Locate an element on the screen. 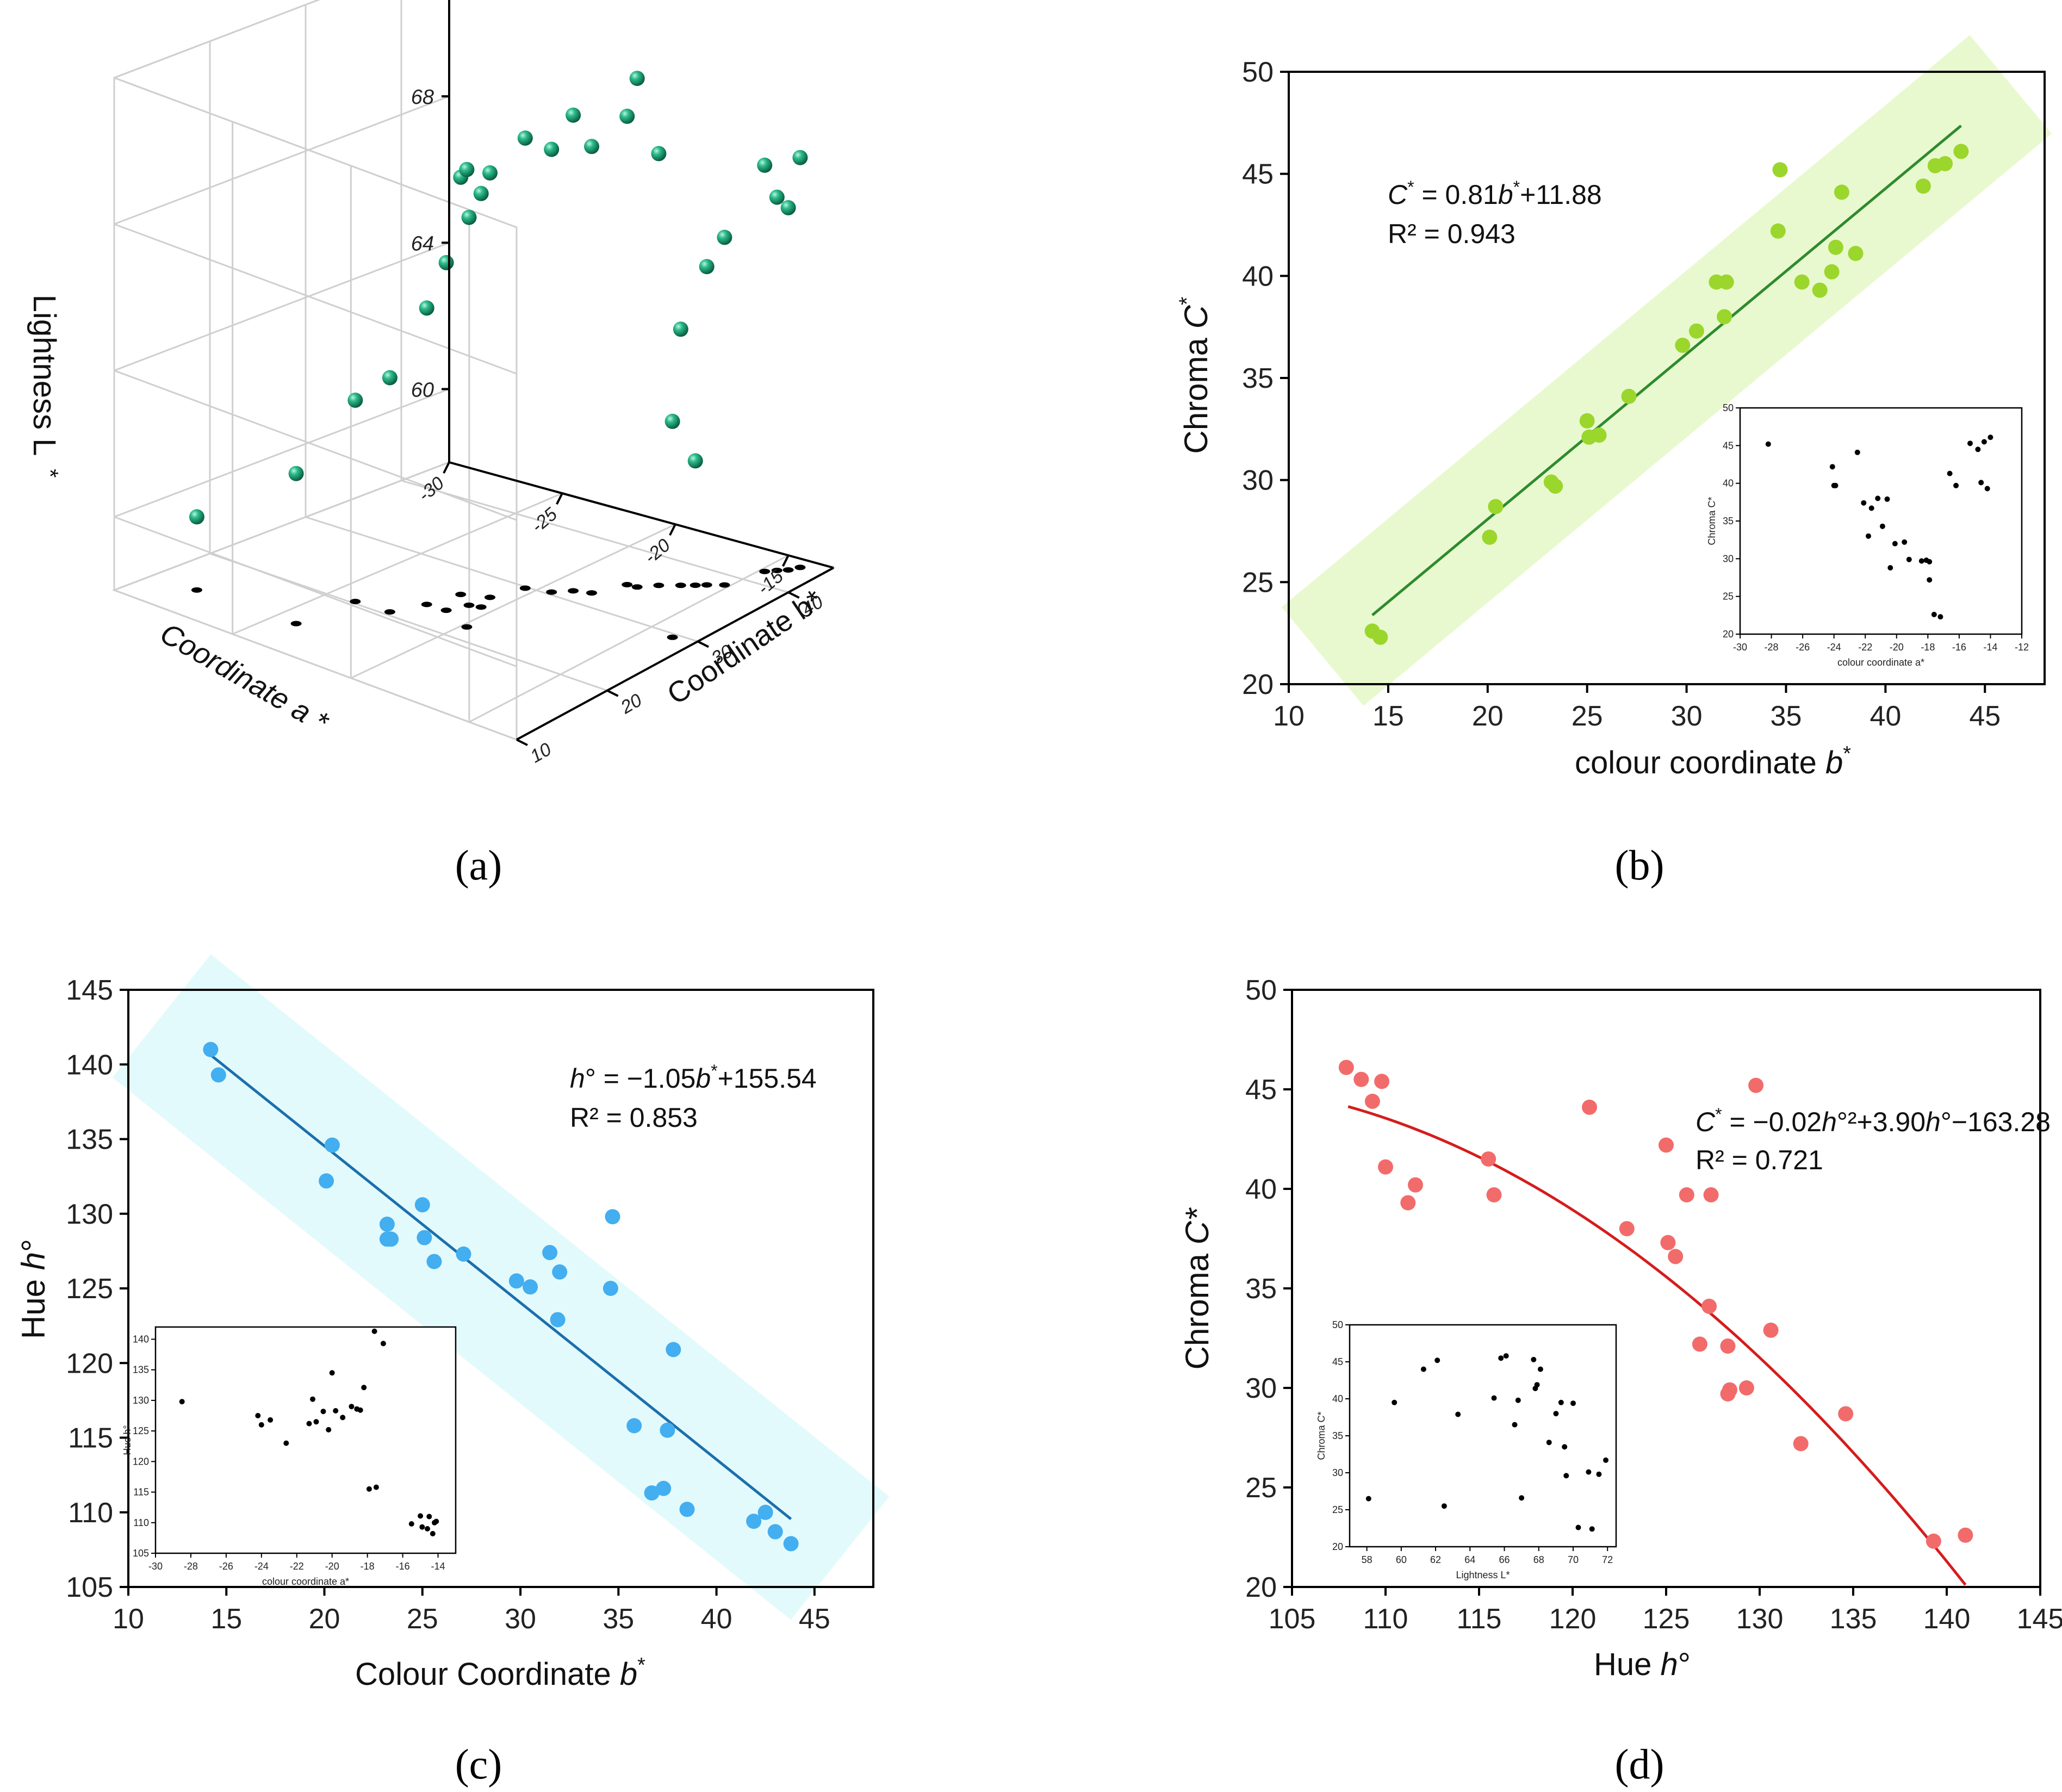 Image resolution: width=2062 pixels, height=1792 pixels. x-tick-label: 15 is located at coordinates (226, 1619).